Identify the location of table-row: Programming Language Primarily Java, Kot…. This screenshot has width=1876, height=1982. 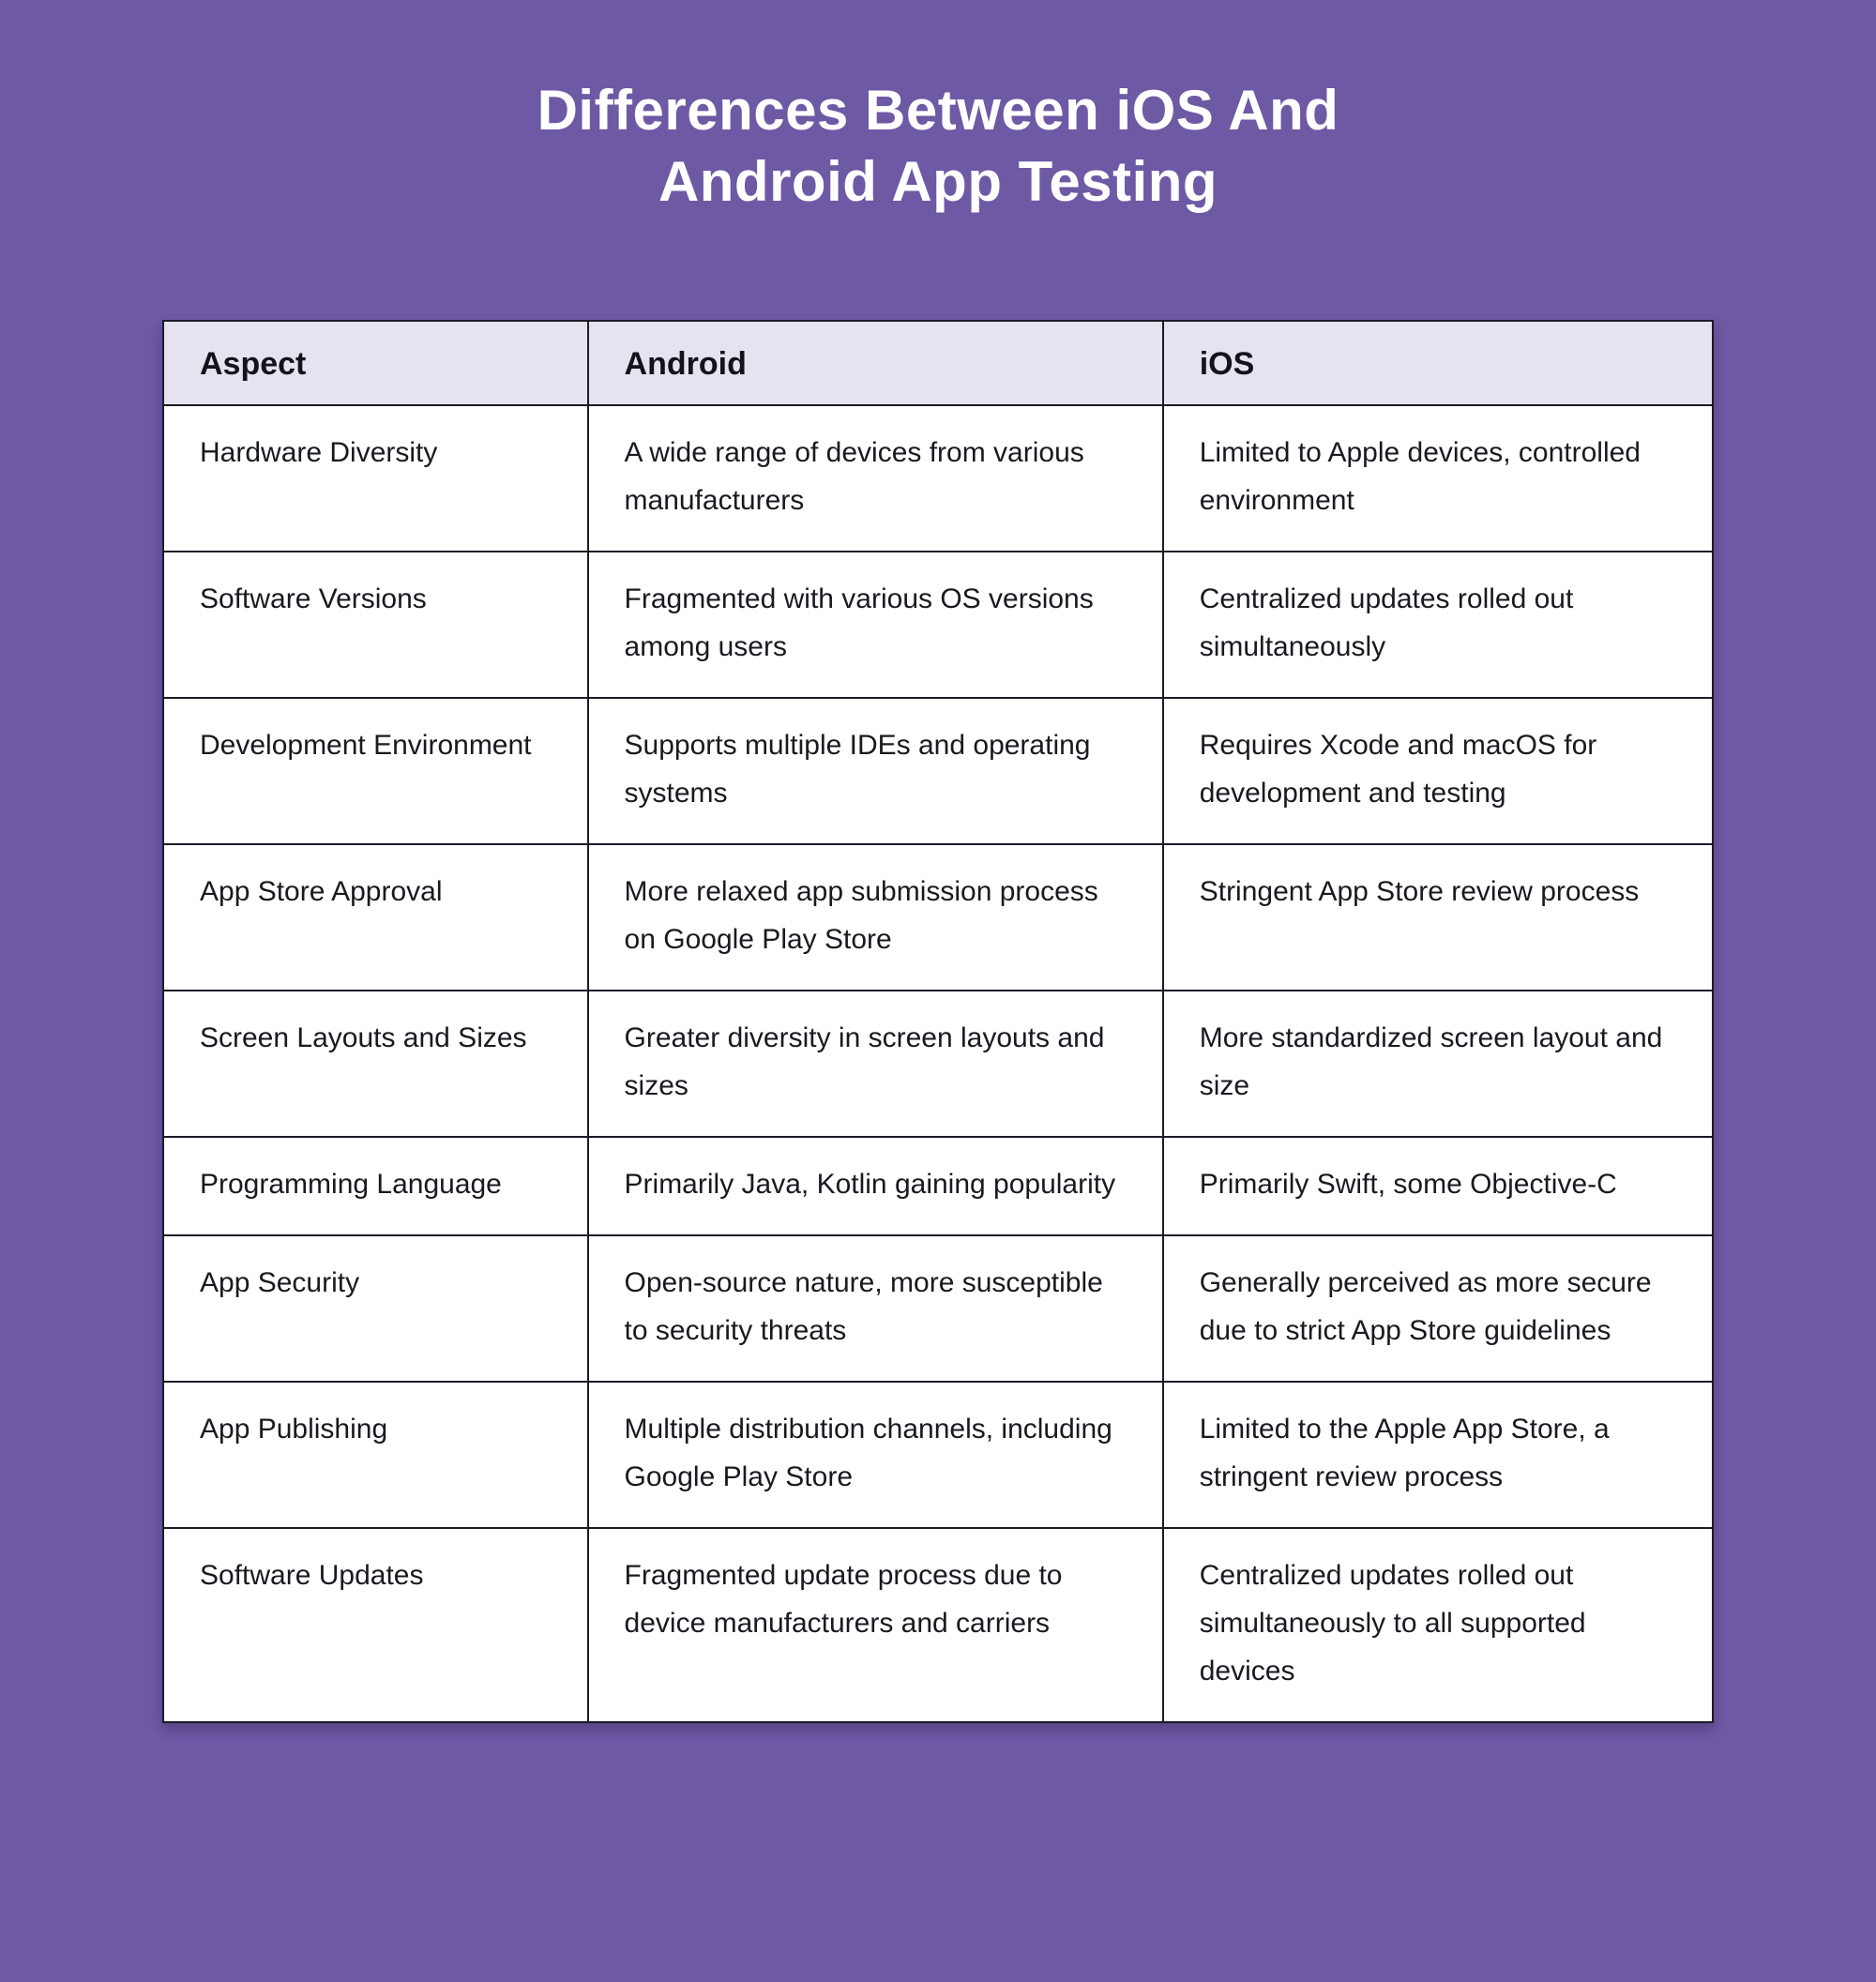
(938, 1185).